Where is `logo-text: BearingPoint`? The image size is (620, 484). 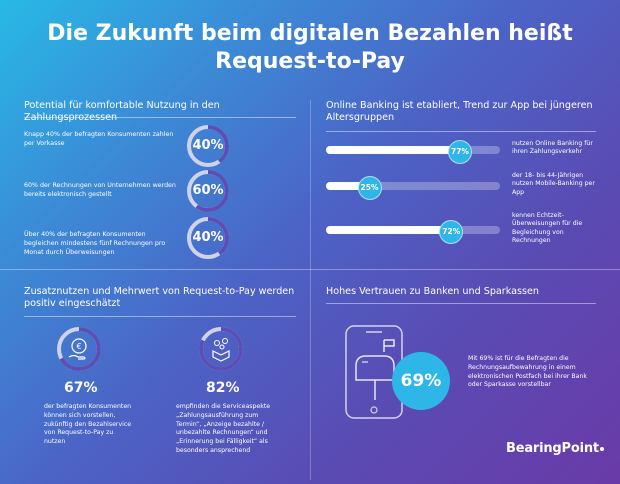
logo-text: BearingPoint is located at coordinates (552, 448).